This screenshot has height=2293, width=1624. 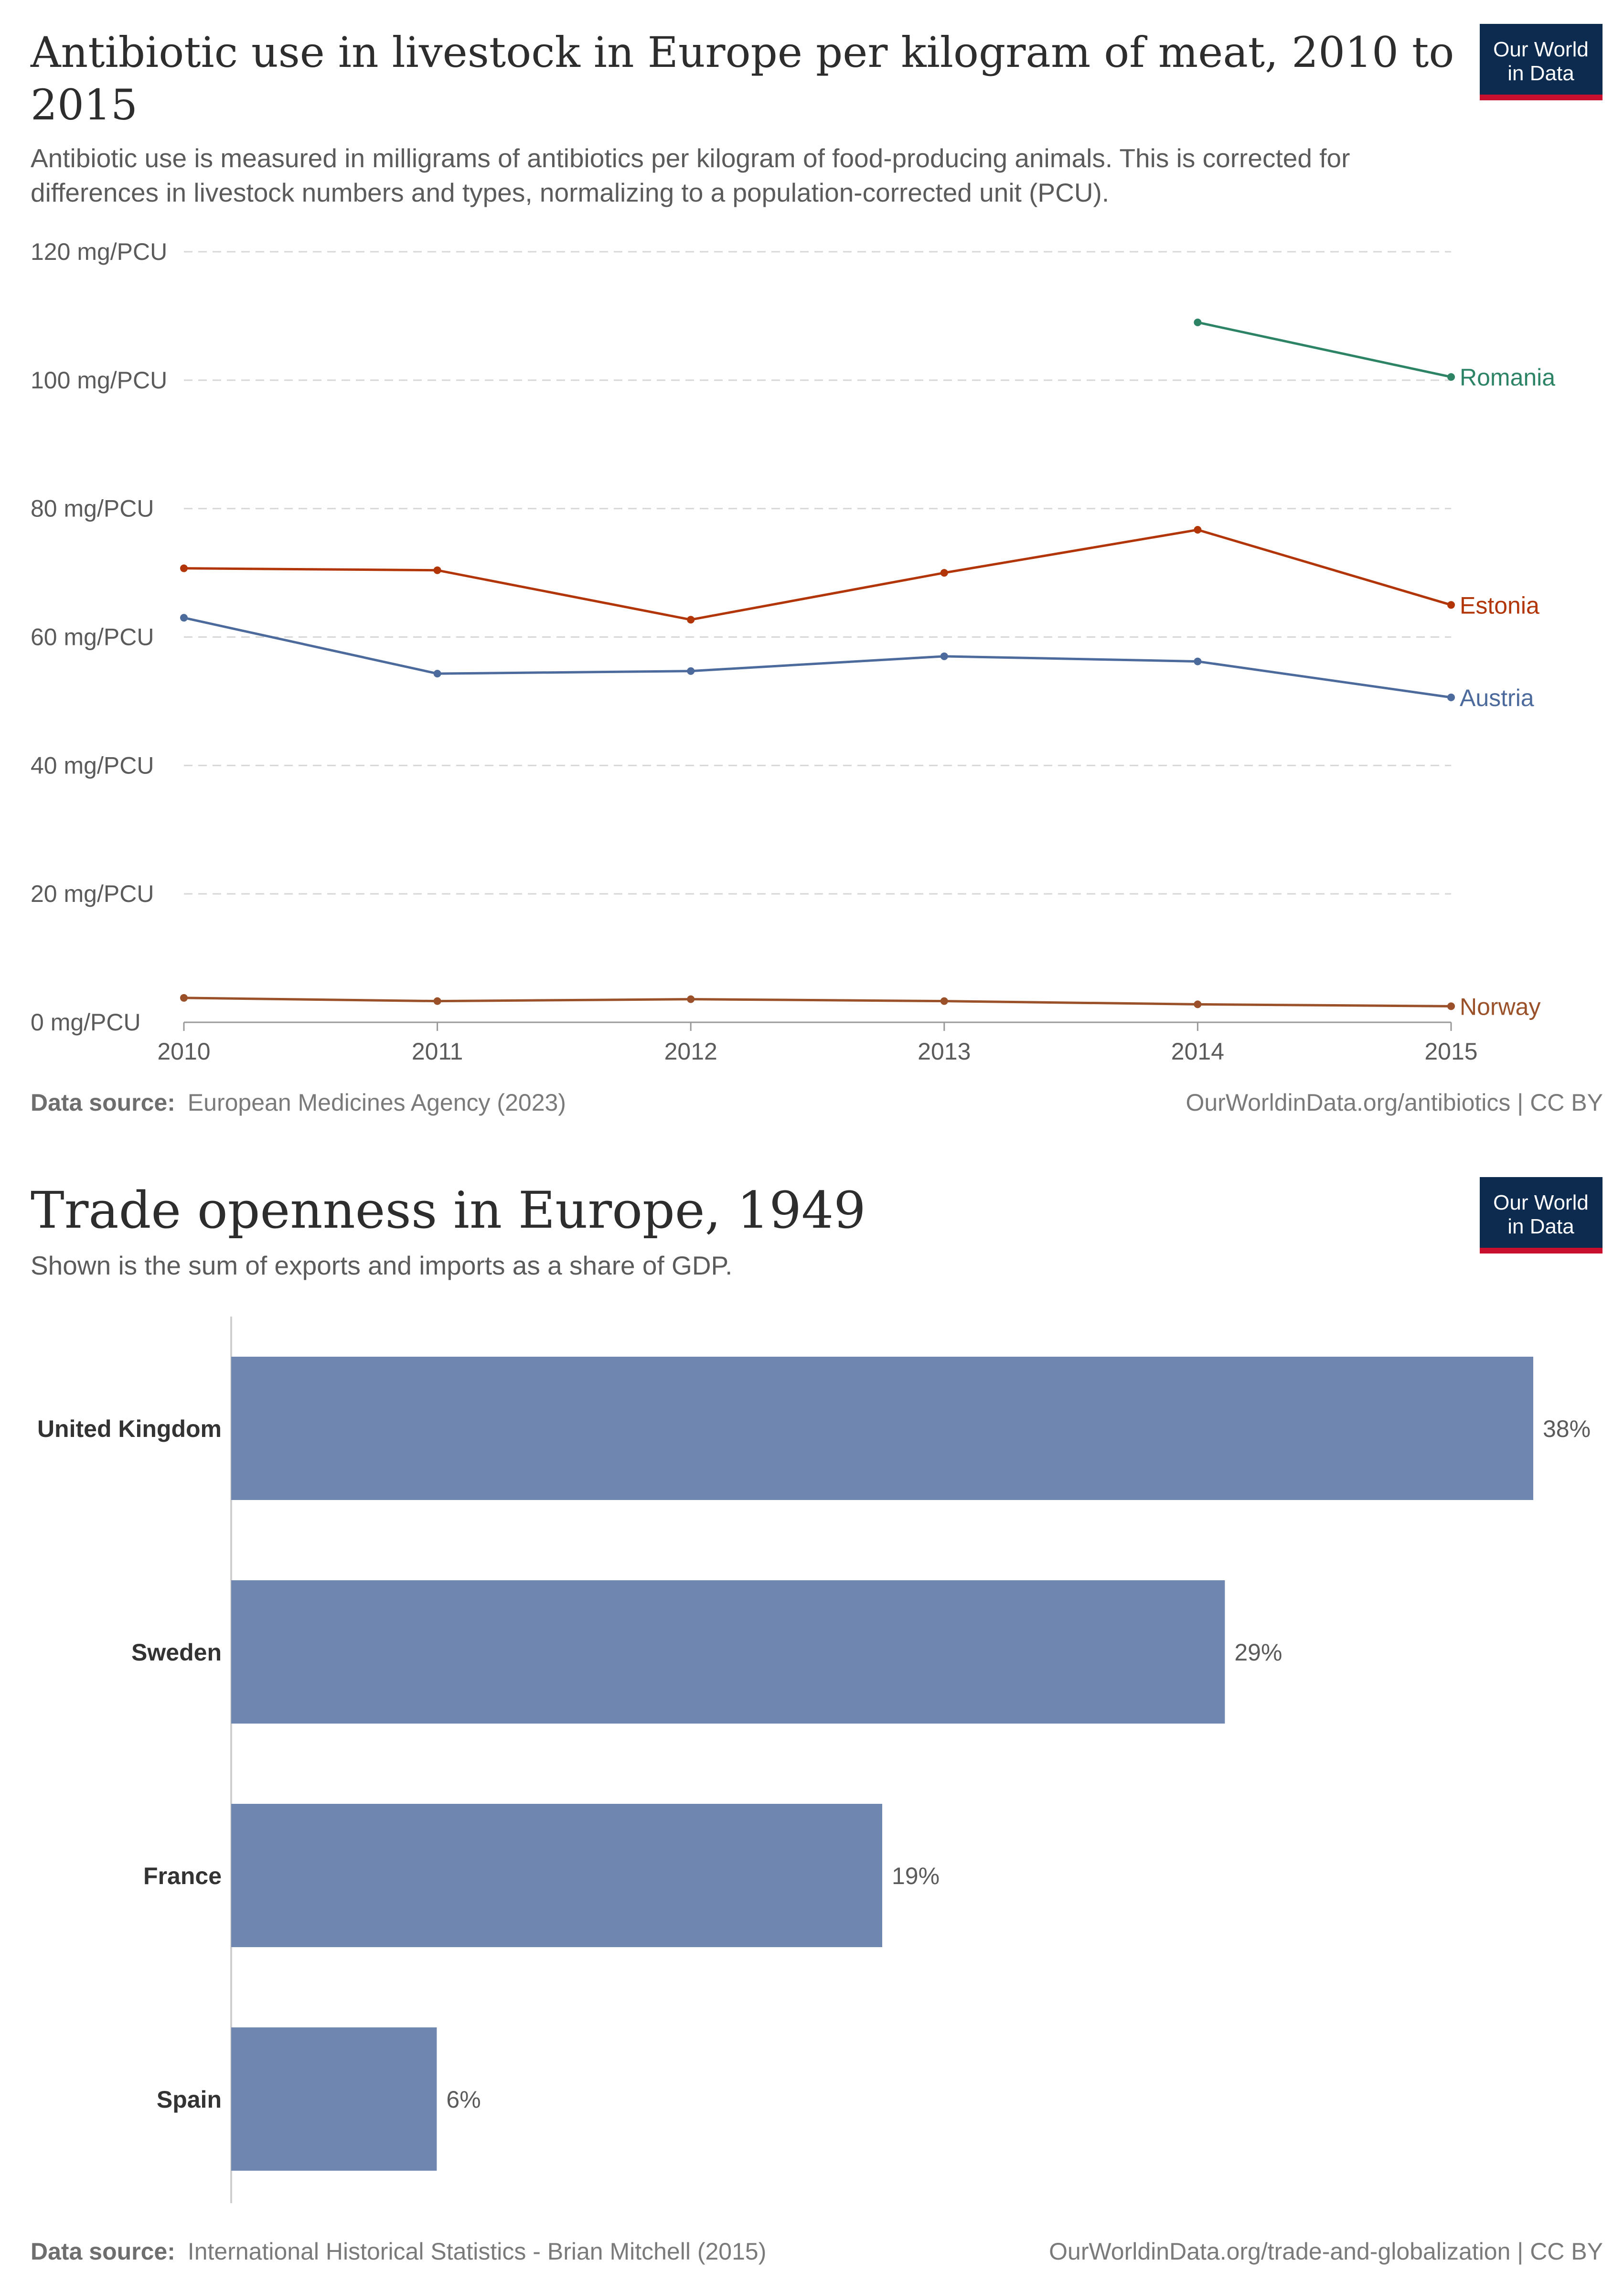 I want to click on series-line-romania, so click(x=1324, y=349).